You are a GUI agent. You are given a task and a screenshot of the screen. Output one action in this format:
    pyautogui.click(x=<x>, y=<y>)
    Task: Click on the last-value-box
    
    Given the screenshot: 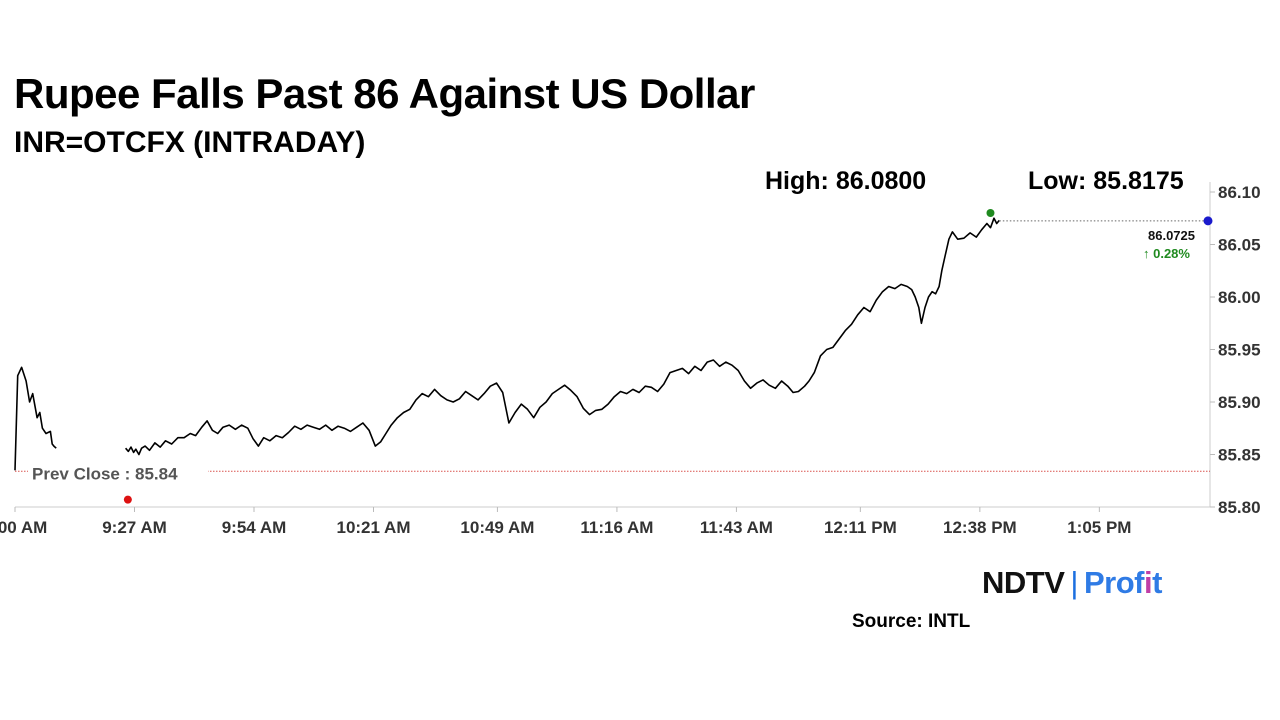 What is the action you would take?
    pyautogui.click(x=1175, y=245)
    